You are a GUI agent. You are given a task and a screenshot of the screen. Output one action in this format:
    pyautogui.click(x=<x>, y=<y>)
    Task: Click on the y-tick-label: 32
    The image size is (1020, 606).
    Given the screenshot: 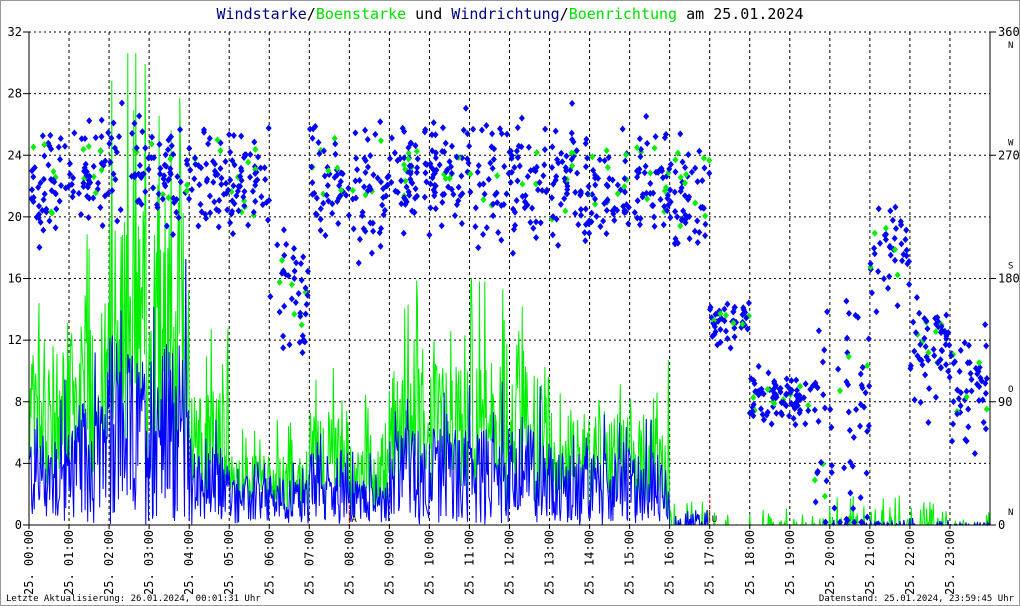 What is the action you would take?
    pyautogui.click(x=15, y=32)
    